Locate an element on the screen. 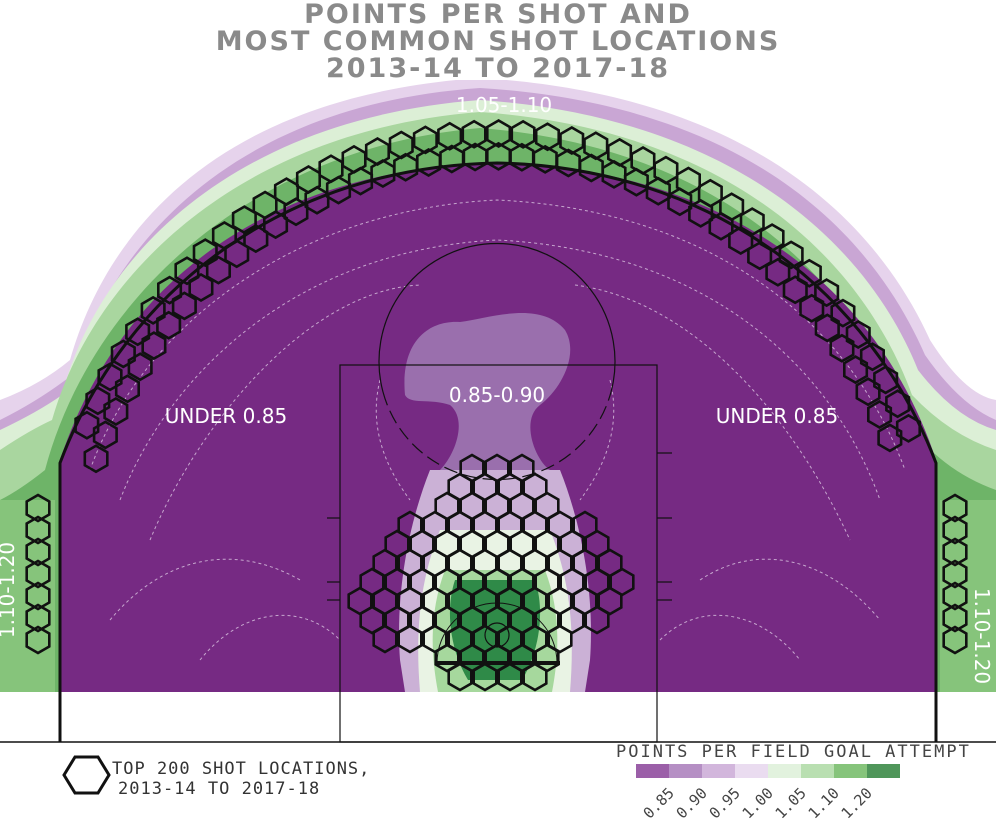 This screenshot has width=996, height=821. hexkey-label-line-2: 2013-14 TO 2017-18 is located at coordinates (219, 789).